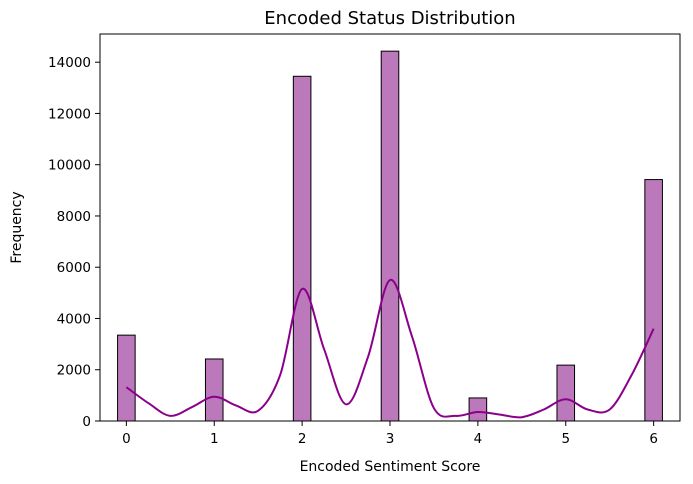 The height and width of the screenshot is (484, 693). Describe the element at coordinates (390, 467) in the screenshot. I see `x-axis-label: Encoded Sentiment Score` at that location.